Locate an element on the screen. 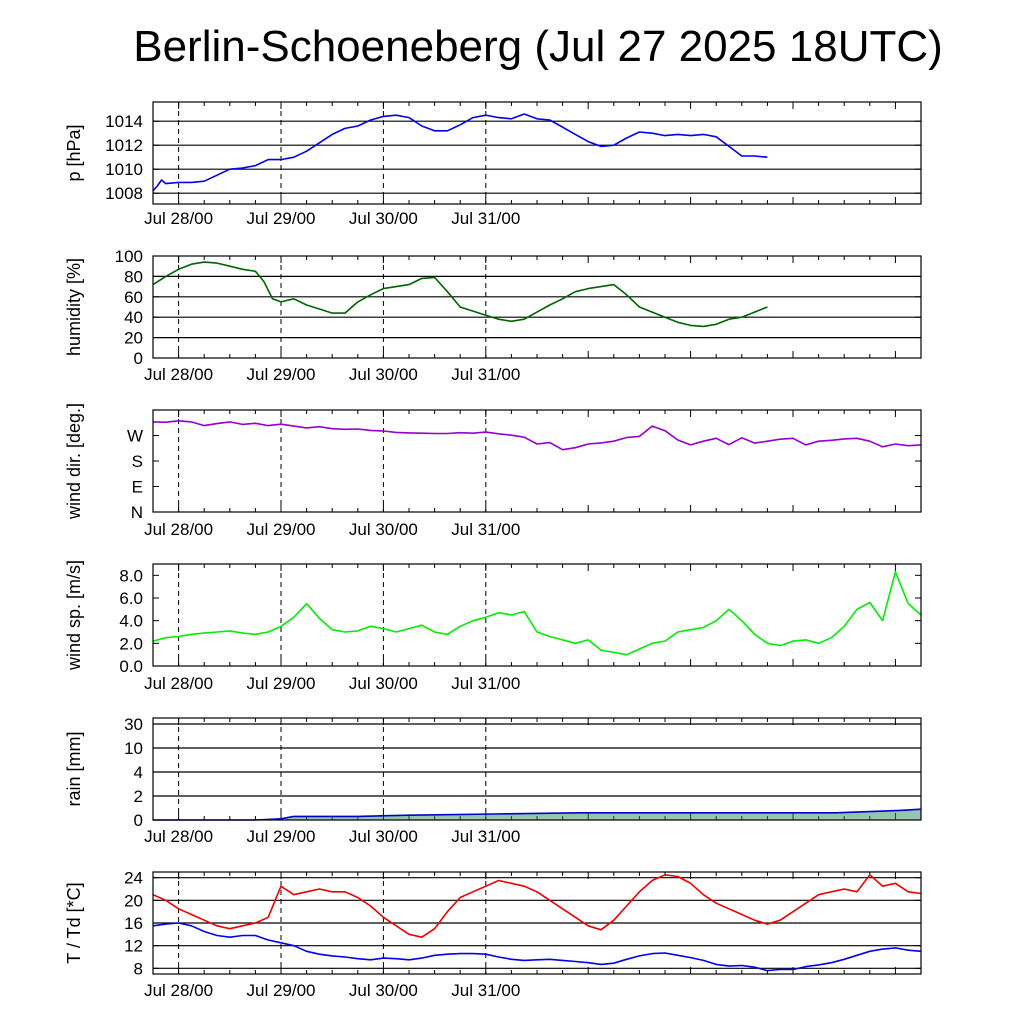  y-tick-label: 0.0 is located at coordinates (131, 666).